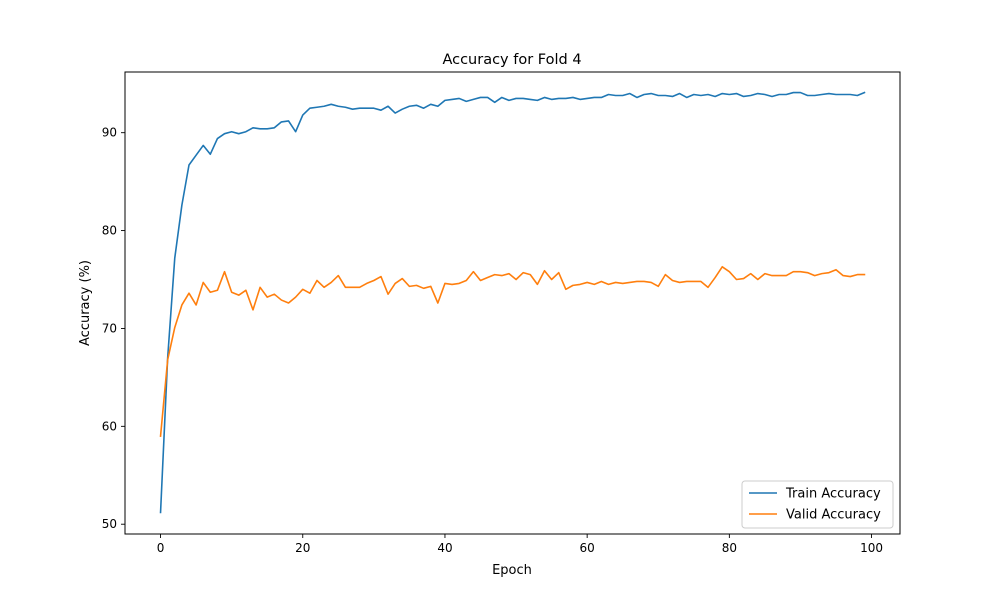  I want to click on x-tick-label: 40, so click(444, 548).